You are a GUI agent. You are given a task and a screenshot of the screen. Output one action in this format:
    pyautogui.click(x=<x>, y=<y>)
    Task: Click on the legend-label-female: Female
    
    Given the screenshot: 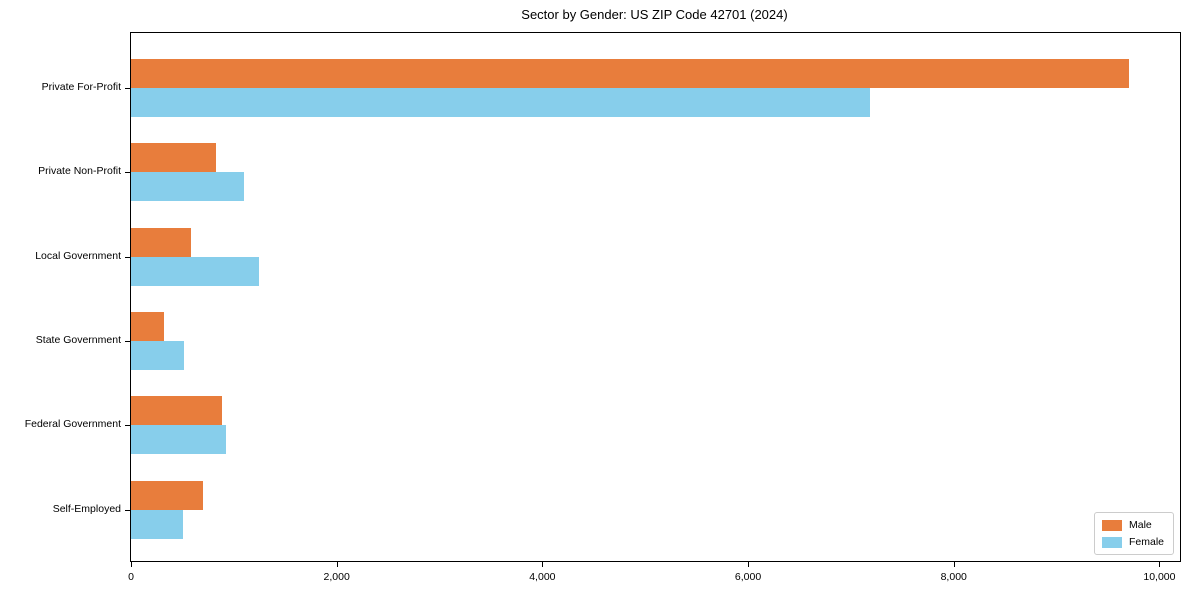 What is the action you would take?
    pyautogui.click(x=1146, y=542)
    